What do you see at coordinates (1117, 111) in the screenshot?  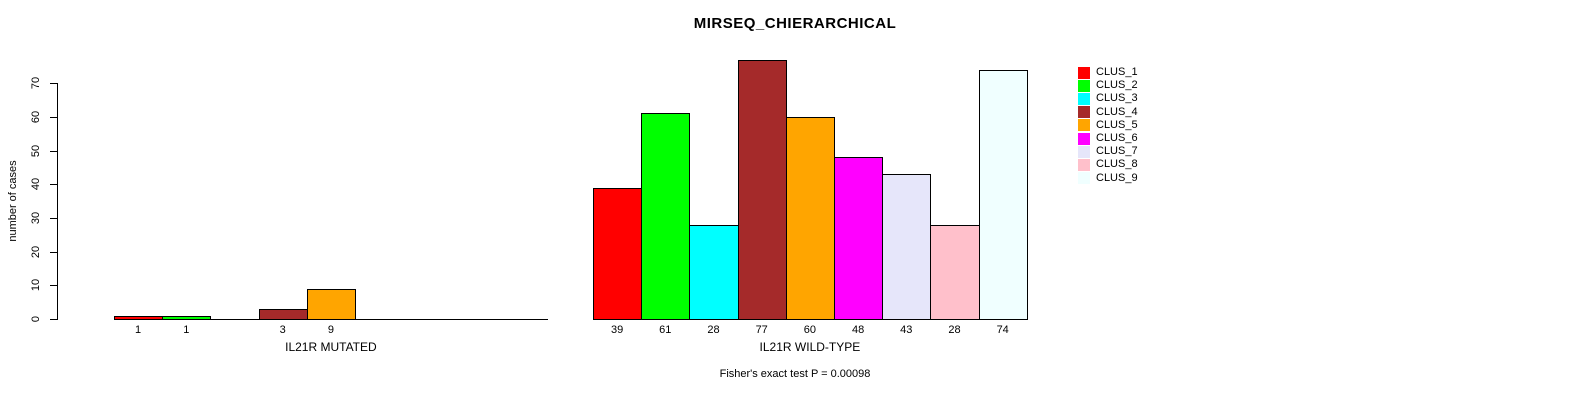 I see `legend-label: CLUS_4` at bounding box center [1117, 111].